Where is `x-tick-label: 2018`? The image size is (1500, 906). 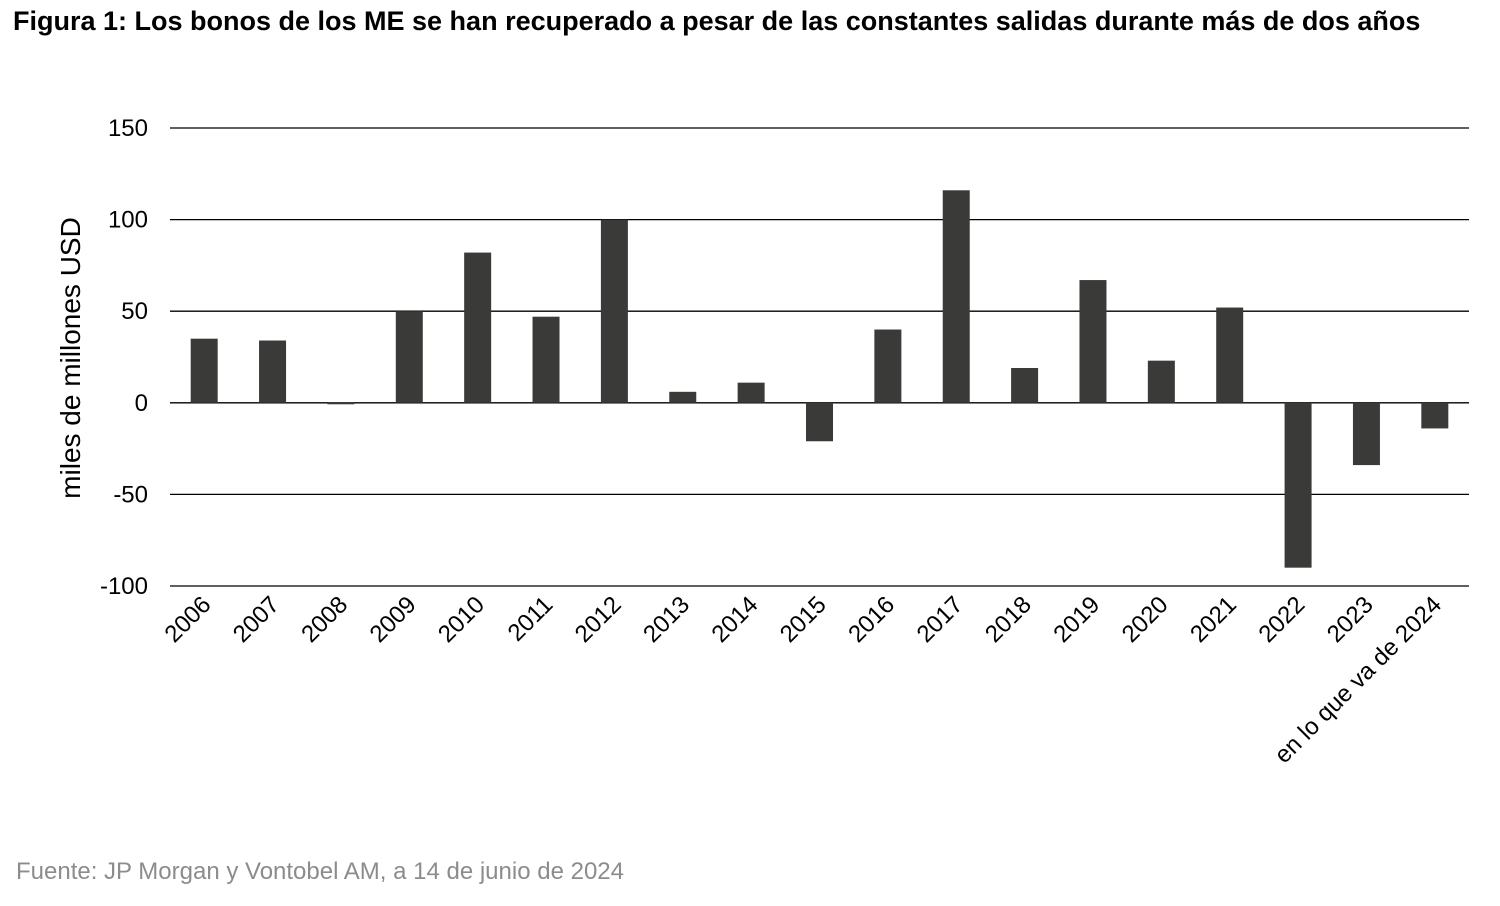
x-tick-label: 2018 is located at coordinates (1008, 619).